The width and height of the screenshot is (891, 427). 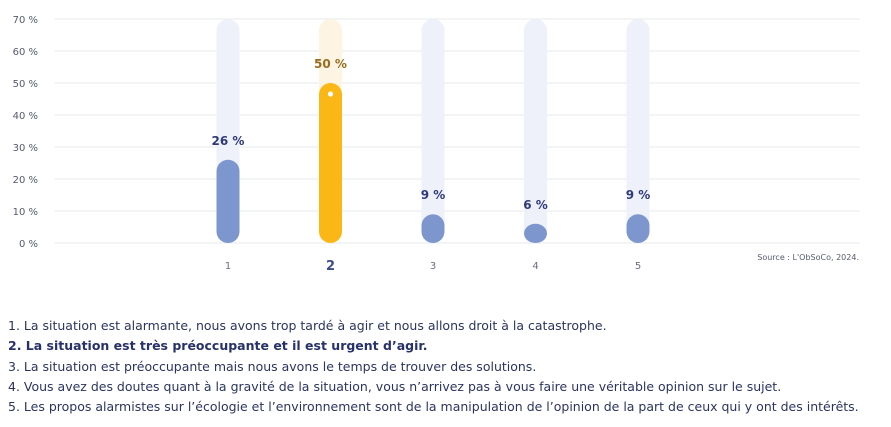 What do you see at coordinates (638, 266) in the screenshot?
I see `x-tick-label: 5` at bounding box center [638, 266].